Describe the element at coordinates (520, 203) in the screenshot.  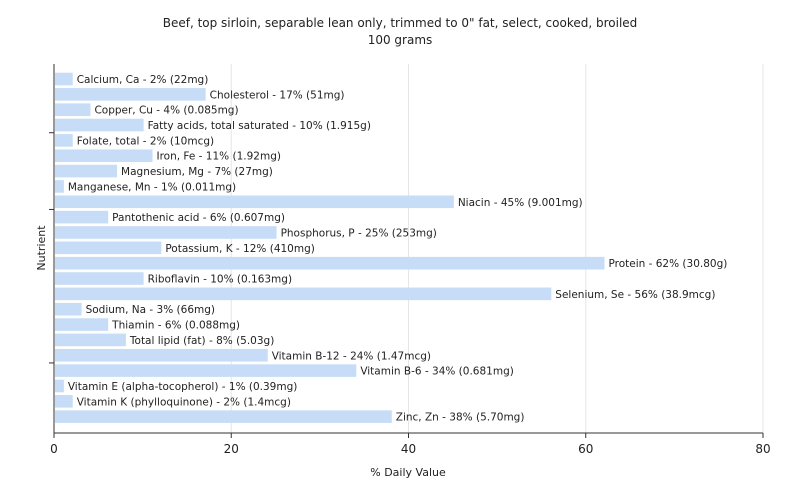
I see `bar-data-label: Niacin - 45% (9.001mg)` at that location.